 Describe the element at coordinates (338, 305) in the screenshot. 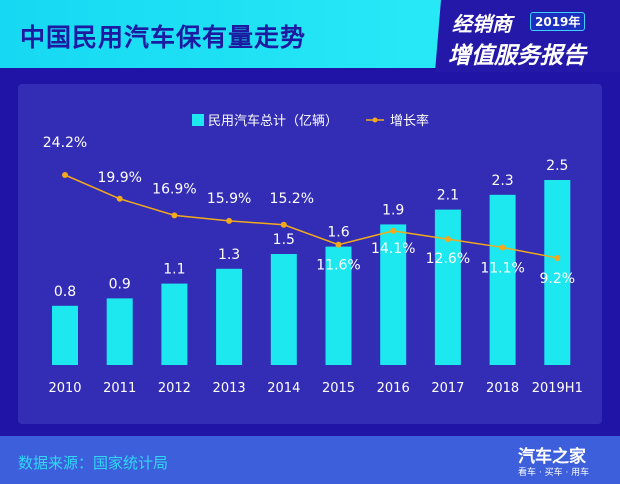

I see `bar-2015` at that location.